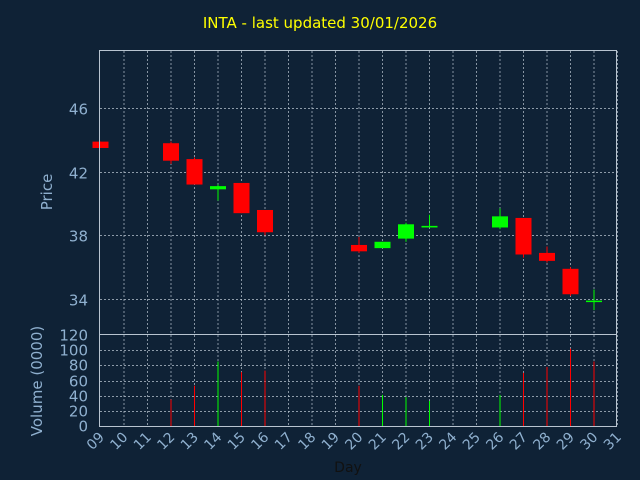 The height and width of the screenshot is (480, 640). What do you see at coordinates (78, 382) in the screenshot?
I see `volume-tick-label: 60` at bounding box center [78, 382].